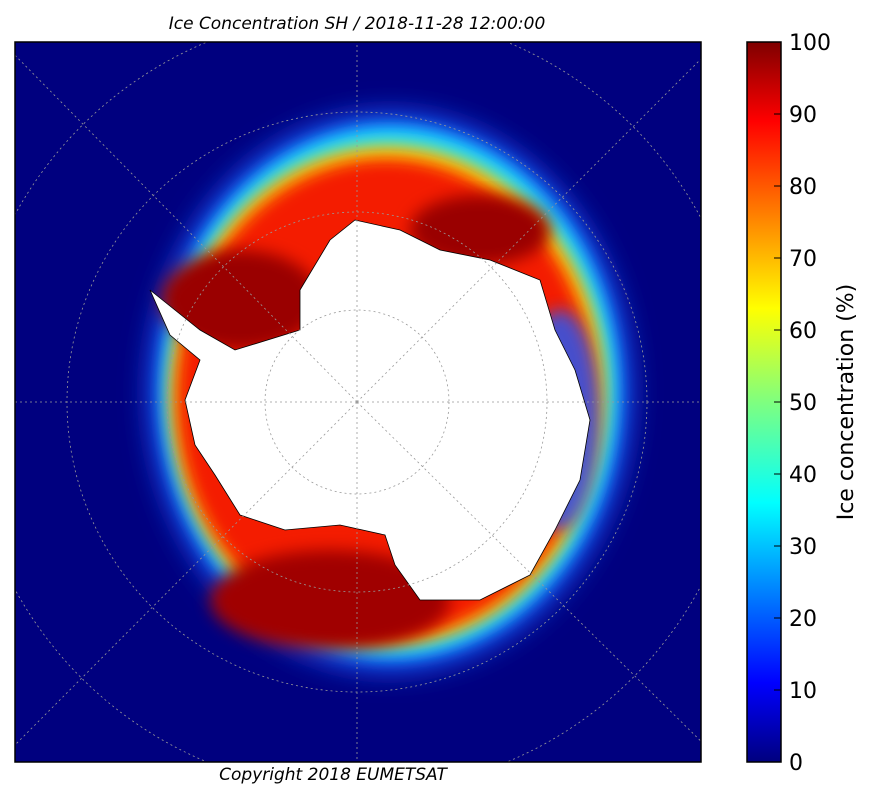  I want to click on colorbar-tick-label: 100, so click(810, 43).